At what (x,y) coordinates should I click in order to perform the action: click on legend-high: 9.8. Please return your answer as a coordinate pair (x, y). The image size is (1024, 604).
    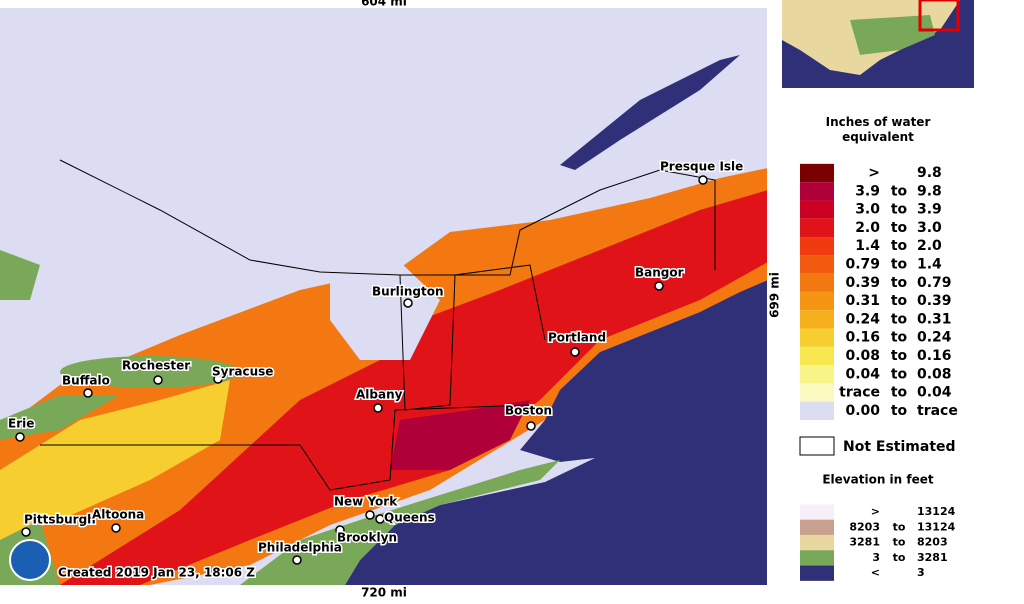
    Looking at the image, I should click on (929, 191).